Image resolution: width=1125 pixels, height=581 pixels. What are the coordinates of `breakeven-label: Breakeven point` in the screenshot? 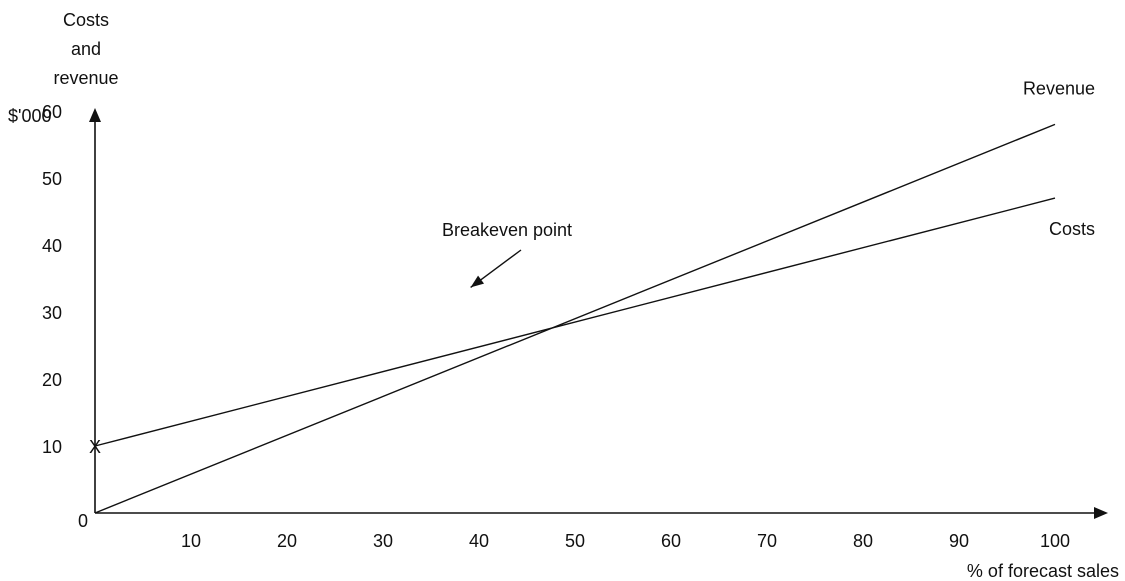 It's located at (507, 230).